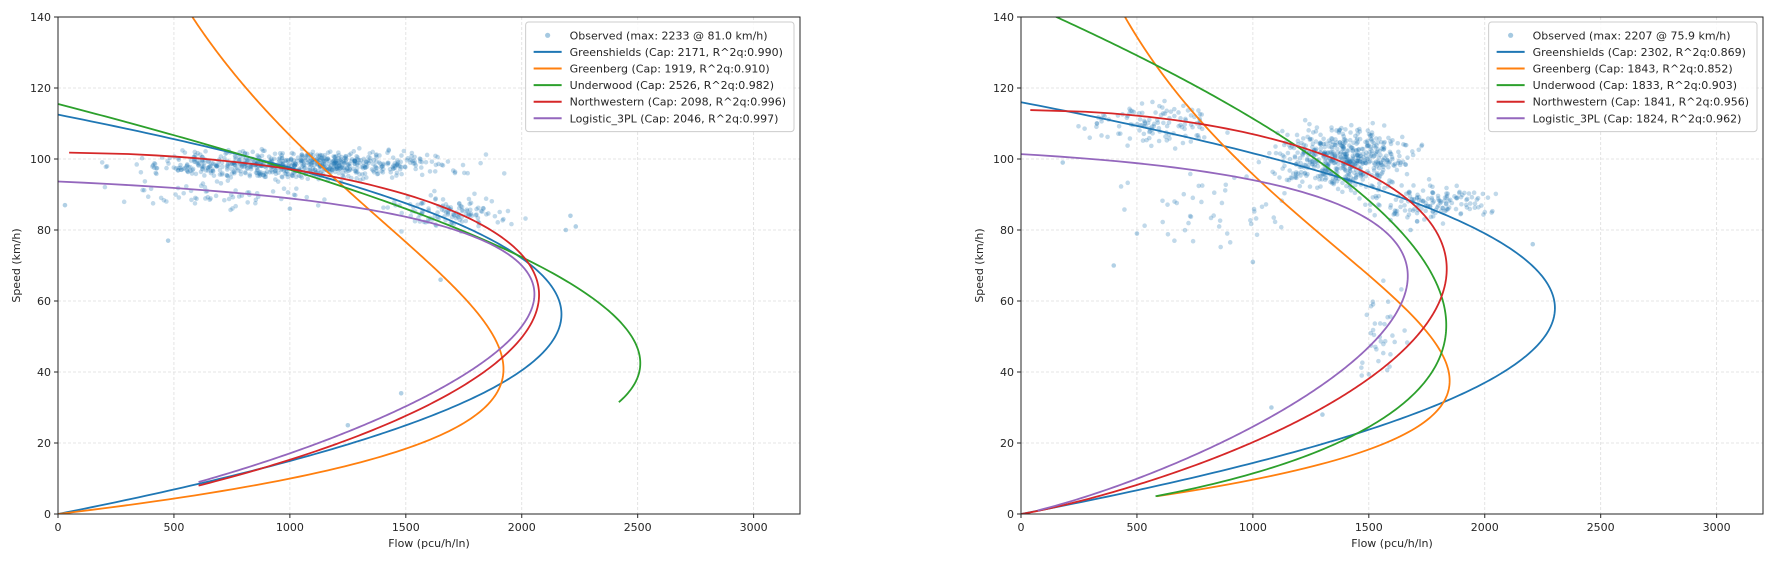 The width and height of the screenshot is (1775, 561). Describe the element at coordinates (173, 527) in the screenshot. I see `x-tick-label: 500` at that location.